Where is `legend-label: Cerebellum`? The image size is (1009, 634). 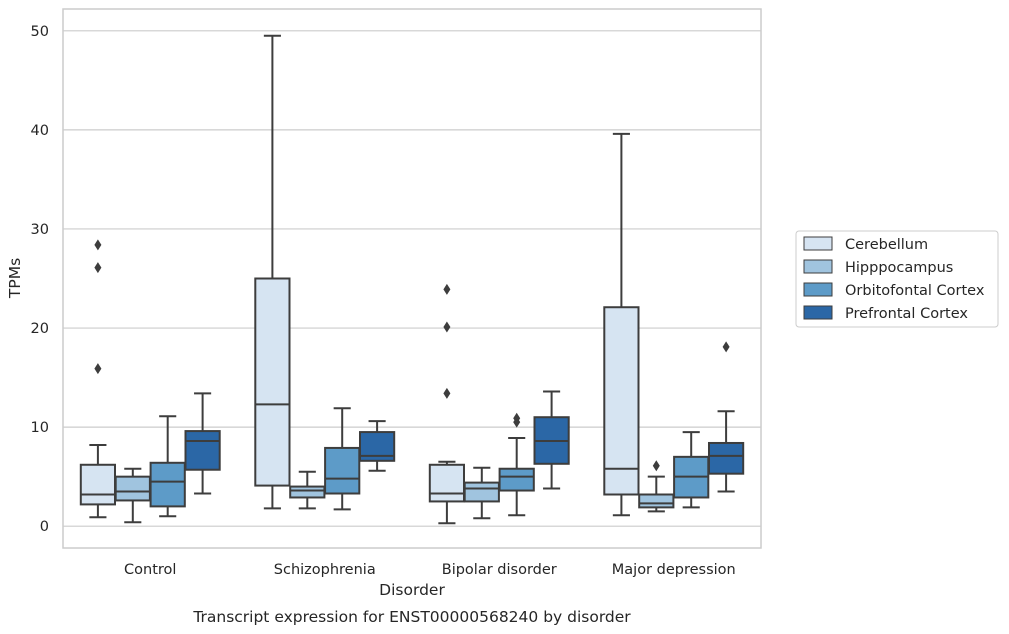
legend-label: Cerebellum is located at coordinates (886, 245).